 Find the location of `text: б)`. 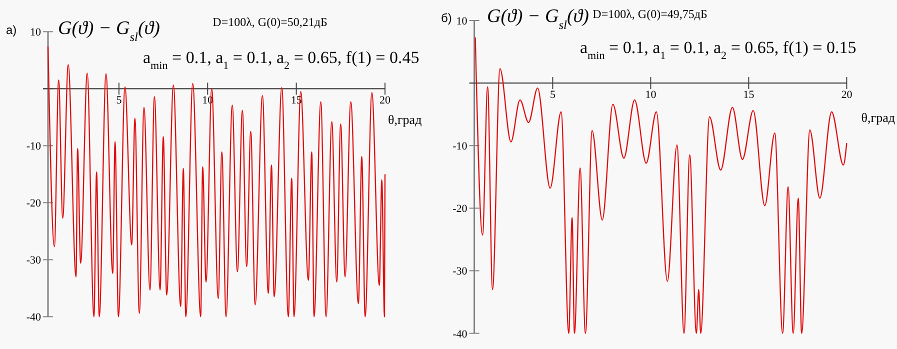

text: б) is located at coordinates (446, 18).